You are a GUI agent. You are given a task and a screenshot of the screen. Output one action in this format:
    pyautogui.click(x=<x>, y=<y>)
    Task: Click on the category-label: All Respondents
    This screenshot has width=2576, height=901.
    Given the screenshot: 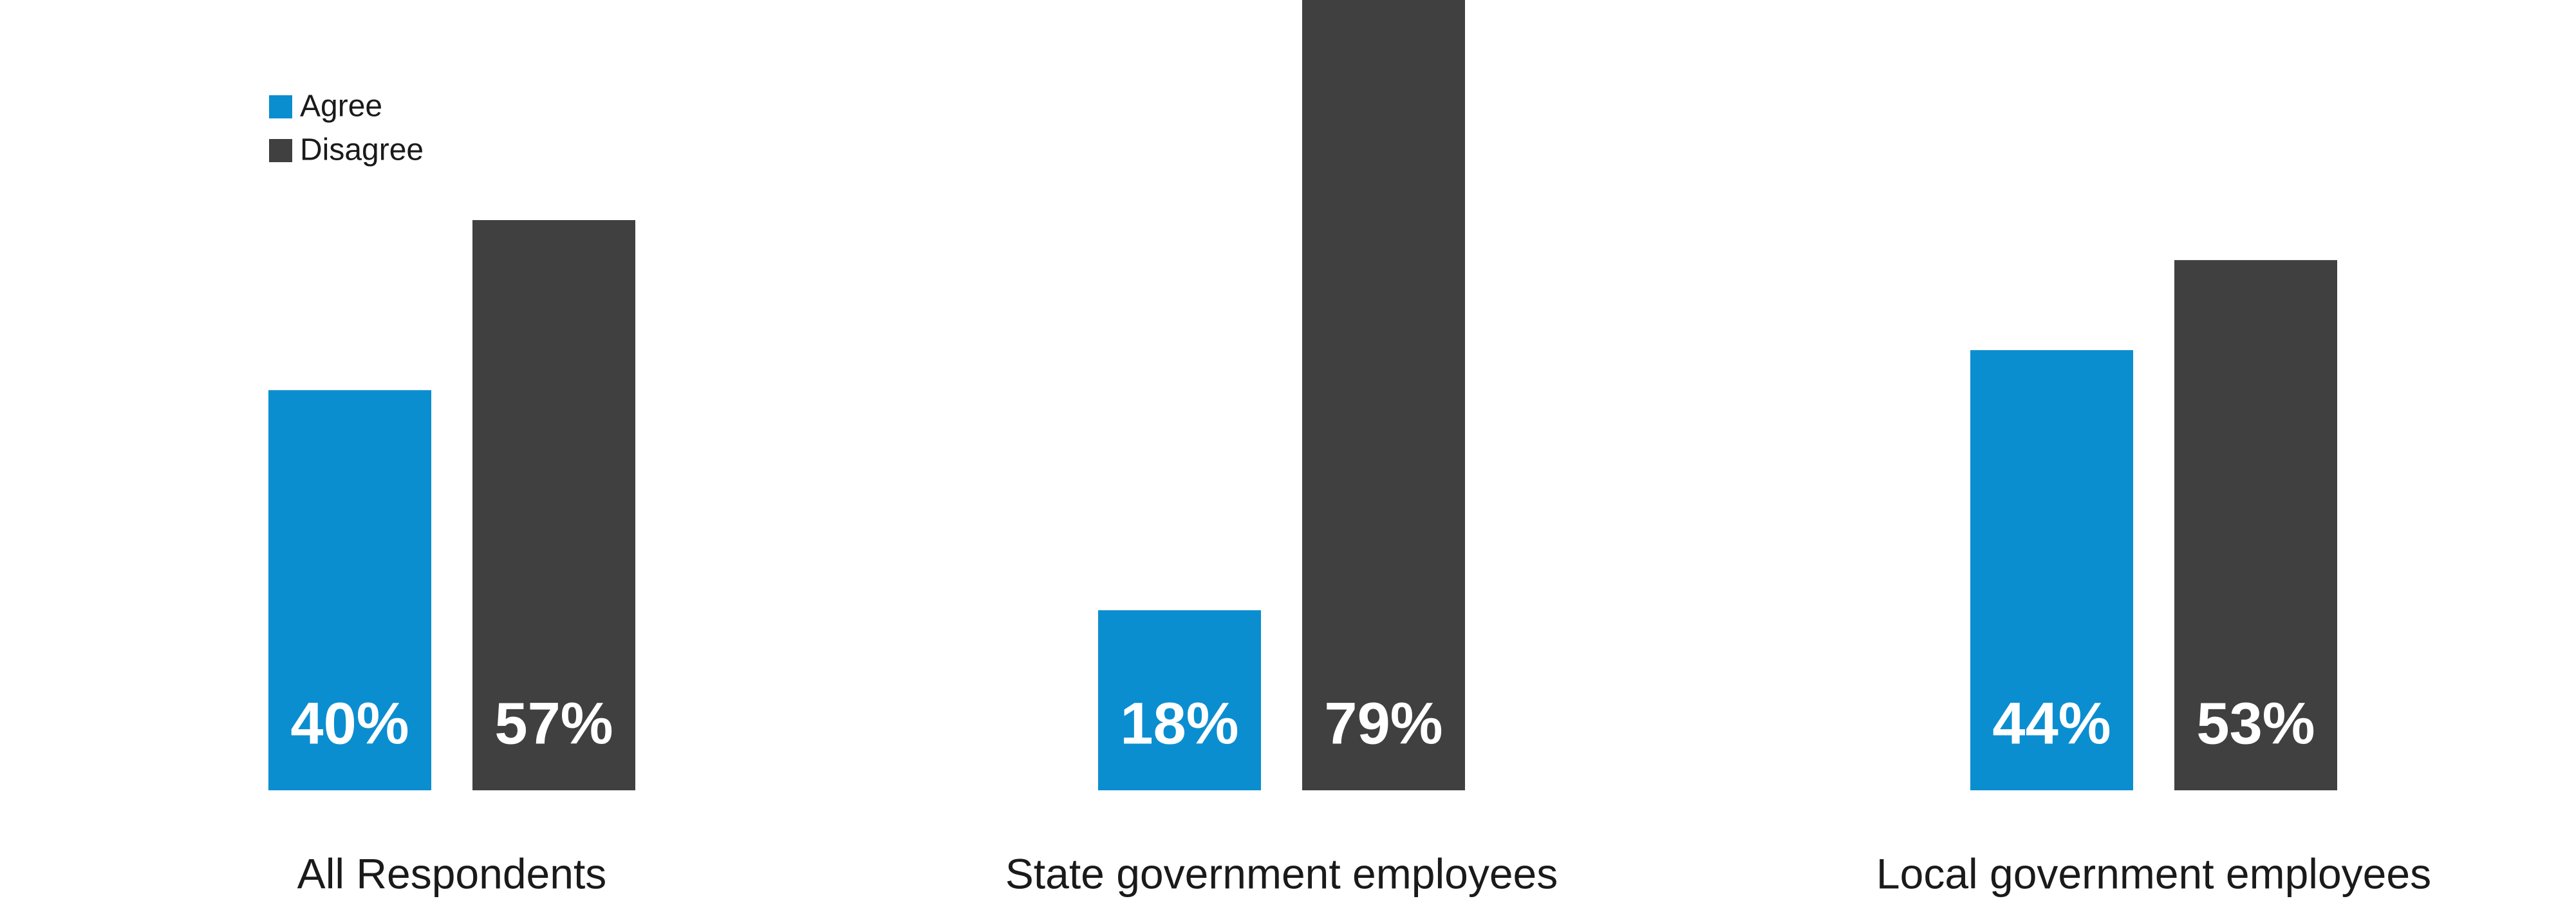 What is the action you would take?
    pyautogui.click(x=452, y=873)
    